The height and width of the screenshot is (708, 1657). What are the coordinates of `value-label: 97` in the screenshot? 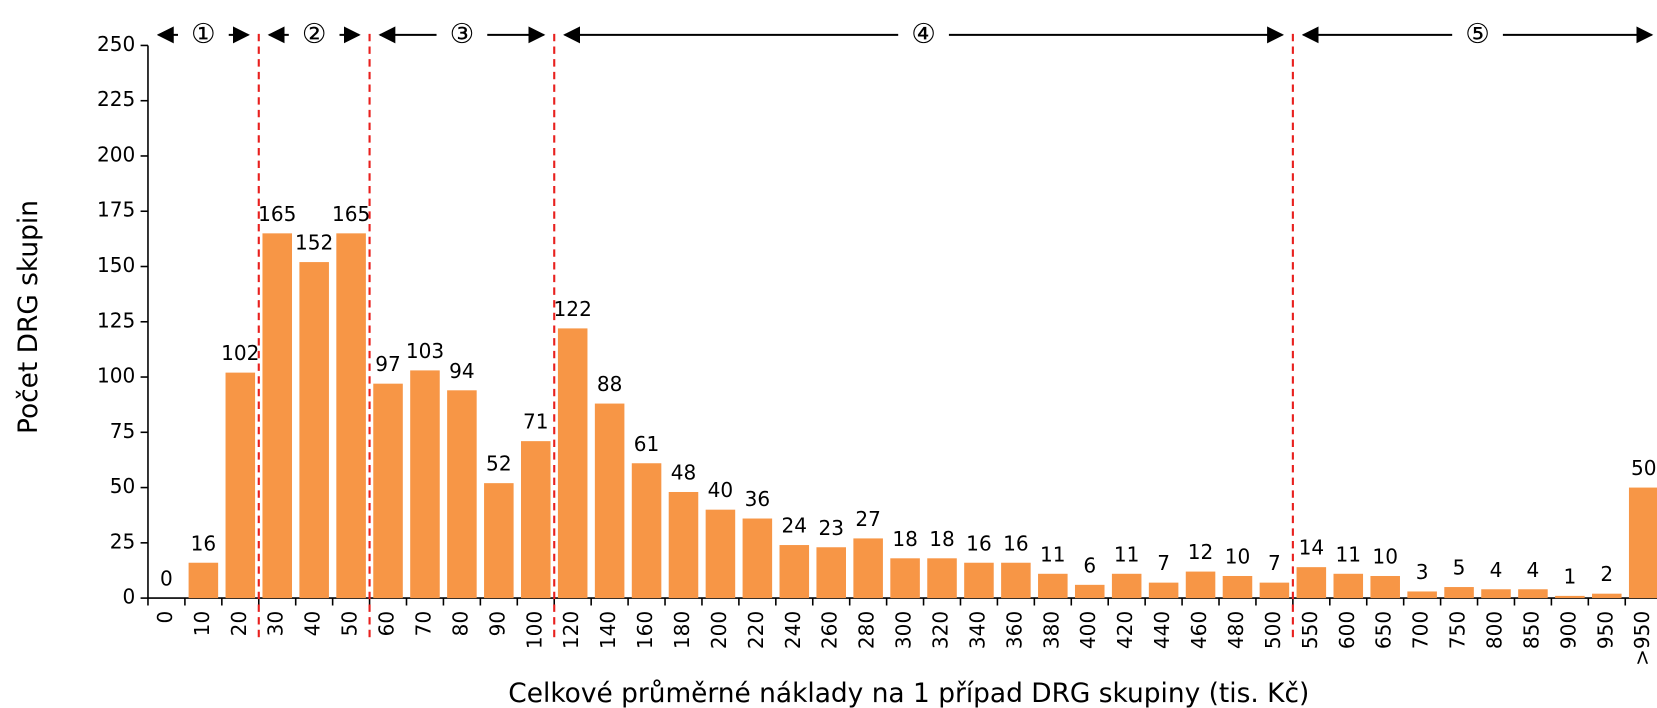 It's located at (388, 364).